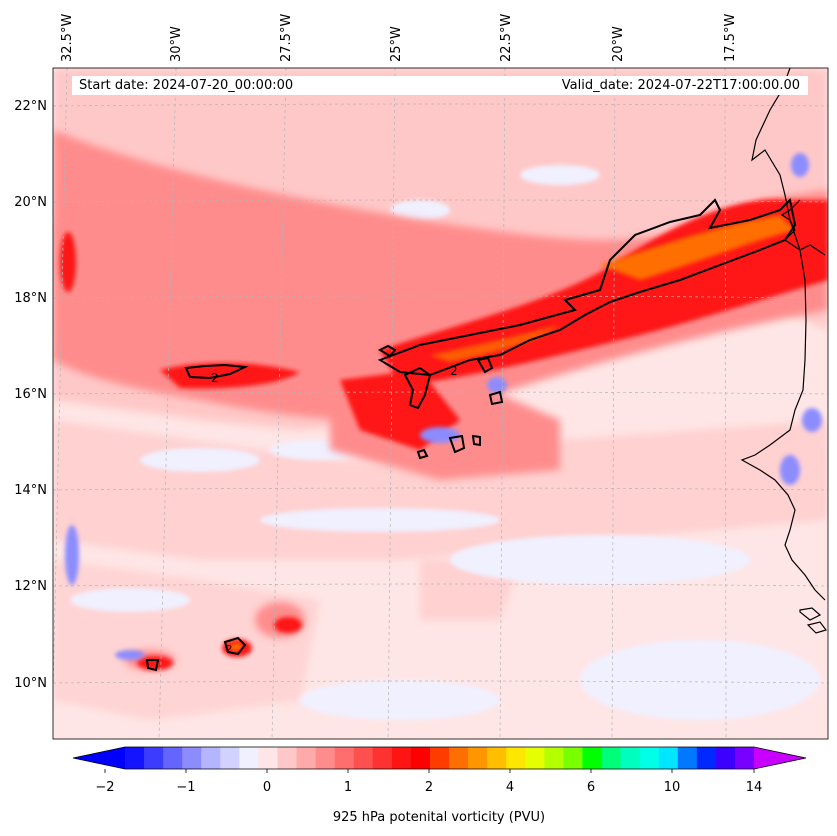  Describe the element at coordinates (104, 787) in the screenshot. I see `colorbar-tick-label: −2` at that location.